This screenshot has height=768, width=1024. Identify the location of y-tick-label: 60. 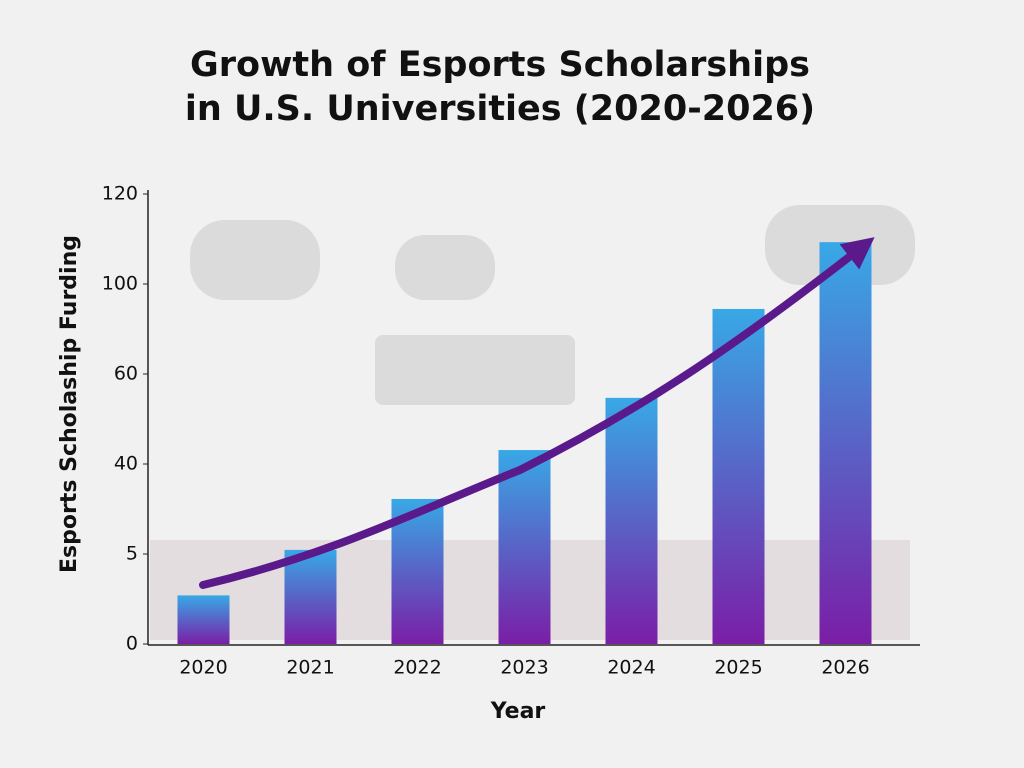
(126, 374).